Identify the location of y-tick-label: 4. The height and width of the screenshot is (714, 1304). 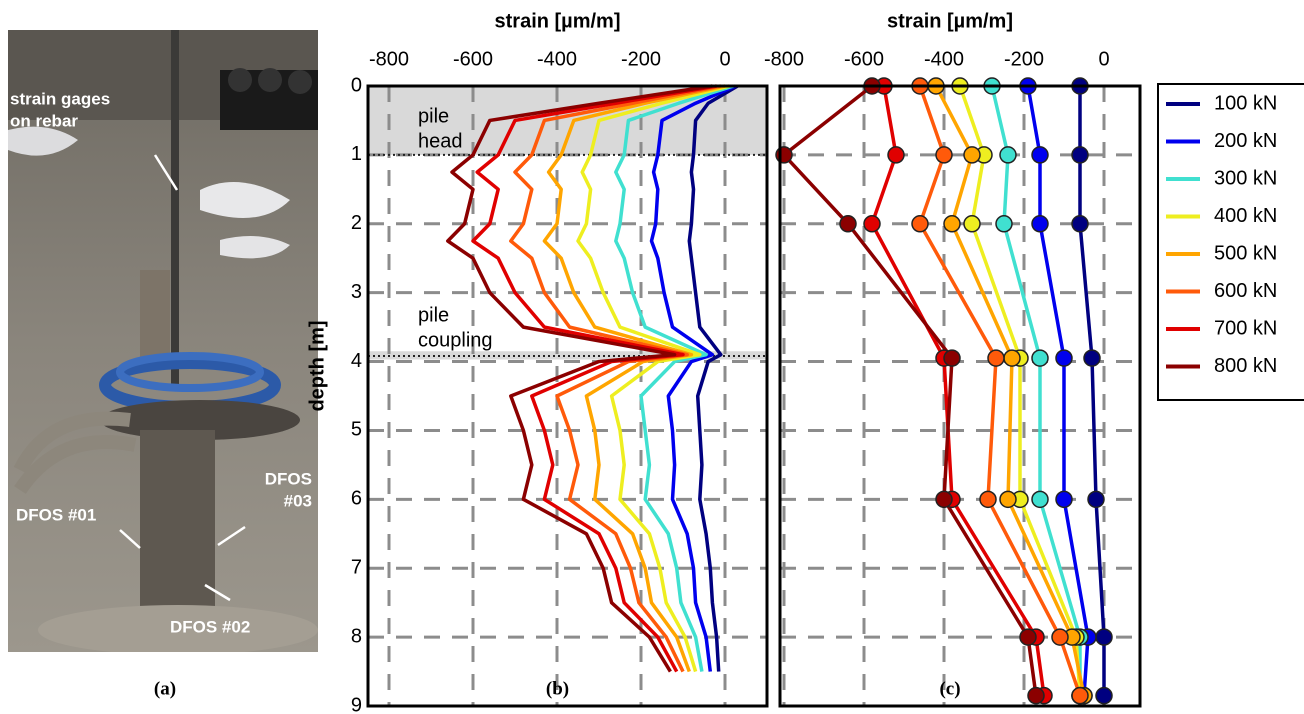
(356, 361).